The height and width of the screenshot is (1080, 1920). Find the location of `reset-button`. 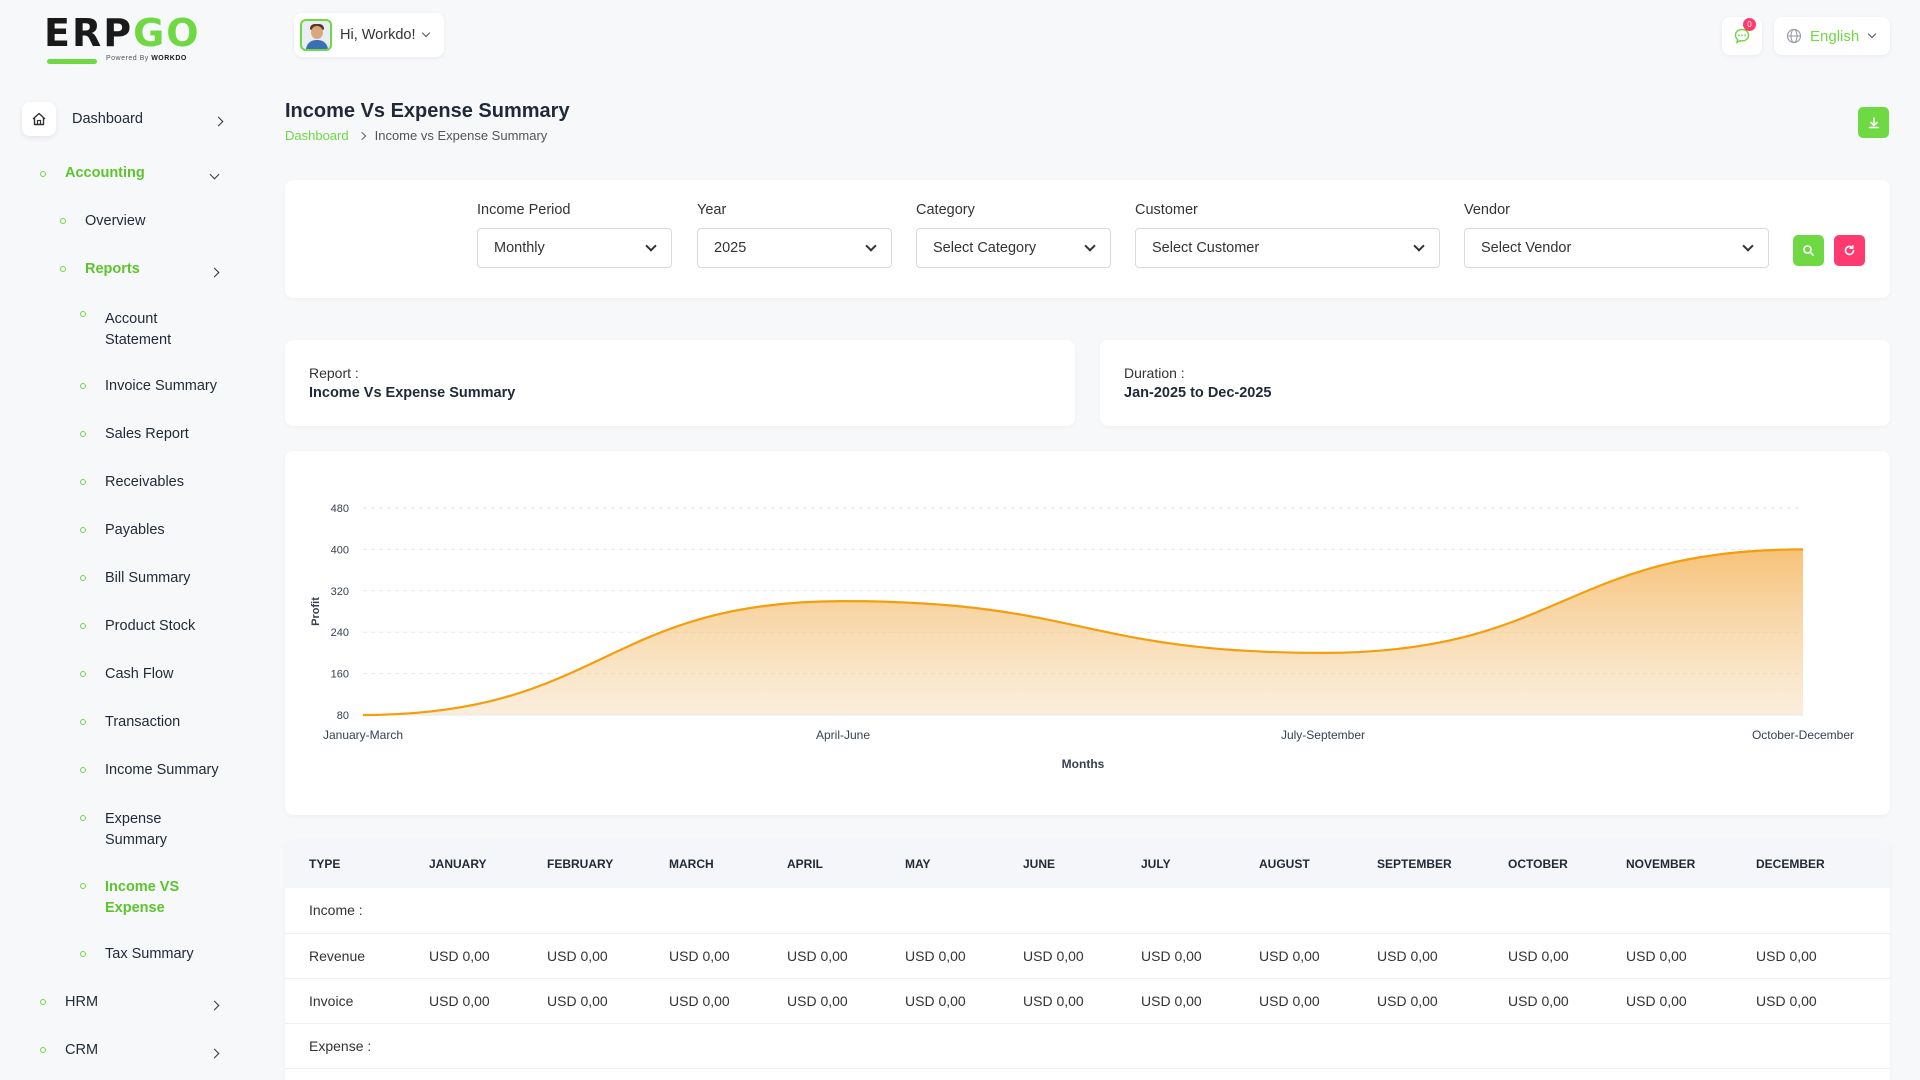

reset-button is located at coordinates (1849, 250).